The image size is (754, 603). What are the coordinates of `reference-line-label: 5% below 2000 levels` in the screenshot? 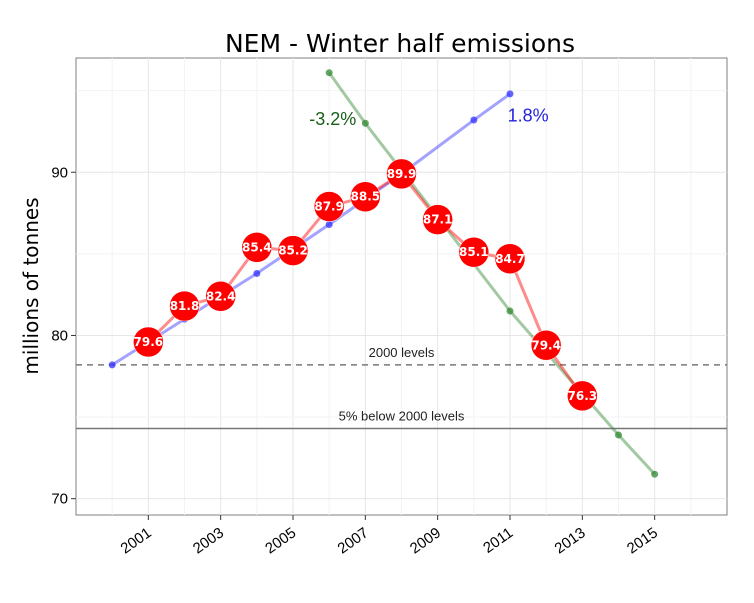 It's located at (402, 415).